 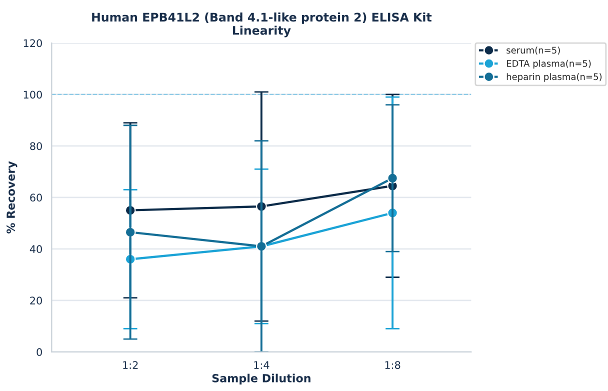 What do you see at coordinates (36, 249) in the screenshot?
I see `y-tick-label: 40` at bounding box center [36, 249].